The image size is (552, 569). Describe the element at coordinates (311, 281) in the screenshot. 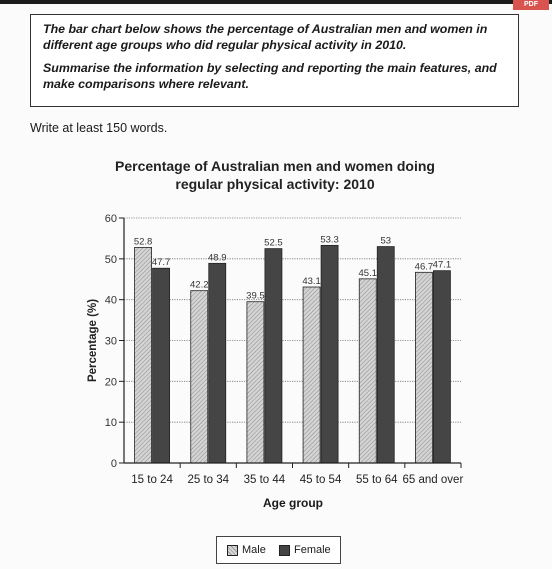

I see `data-label-male-3: 43.1` at that location.